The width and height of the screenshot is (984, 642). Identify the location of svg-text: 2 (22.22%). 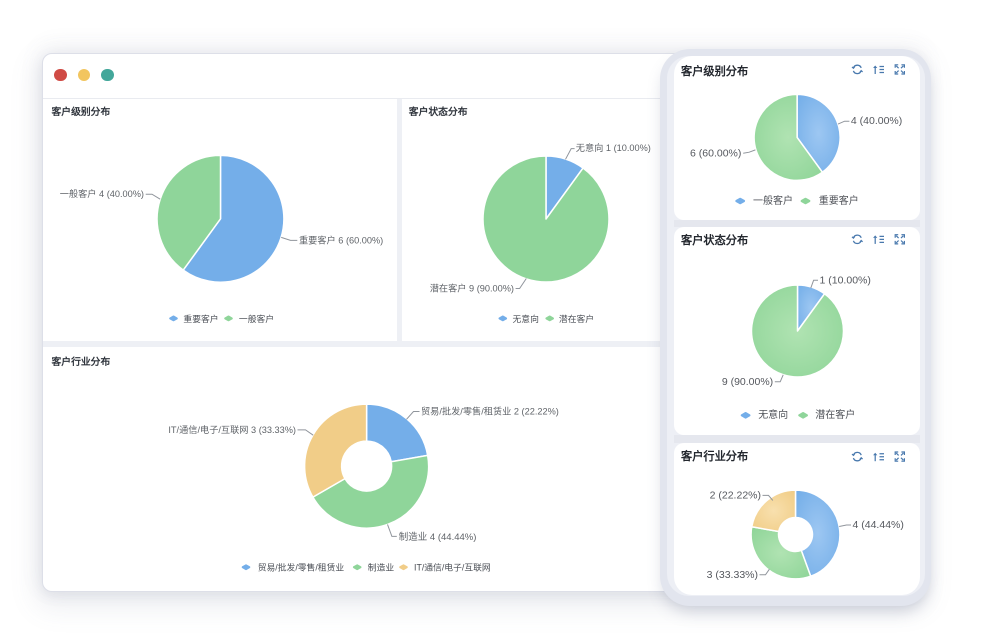
(735, 495).